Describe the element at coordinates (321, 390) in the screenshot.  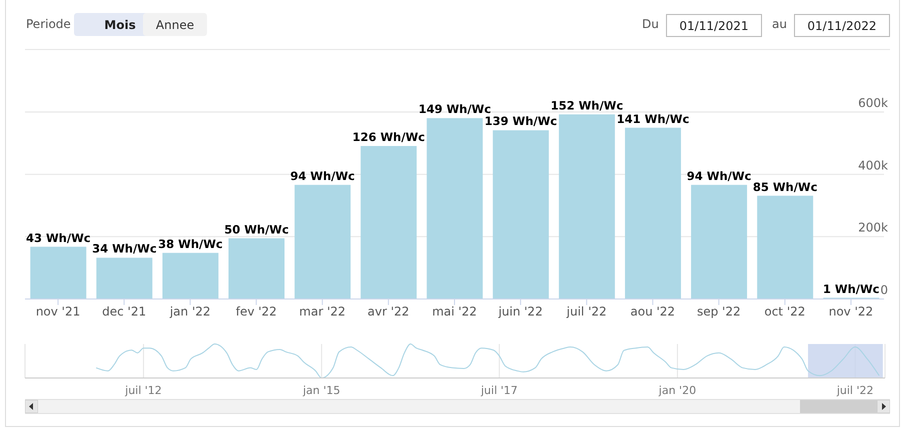
I see `x-tick-label: jan '15` at that location.